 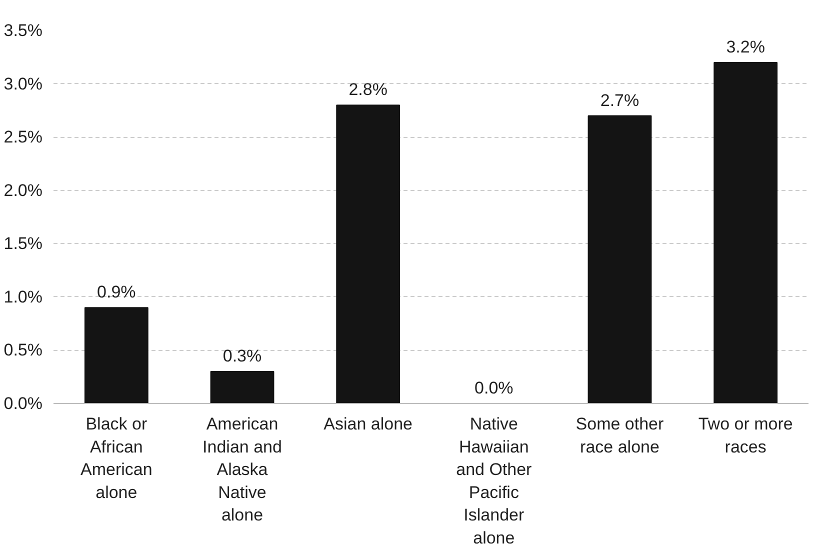 I want to click on y-tick-label: 1.5%, so click(x=23, y=244).